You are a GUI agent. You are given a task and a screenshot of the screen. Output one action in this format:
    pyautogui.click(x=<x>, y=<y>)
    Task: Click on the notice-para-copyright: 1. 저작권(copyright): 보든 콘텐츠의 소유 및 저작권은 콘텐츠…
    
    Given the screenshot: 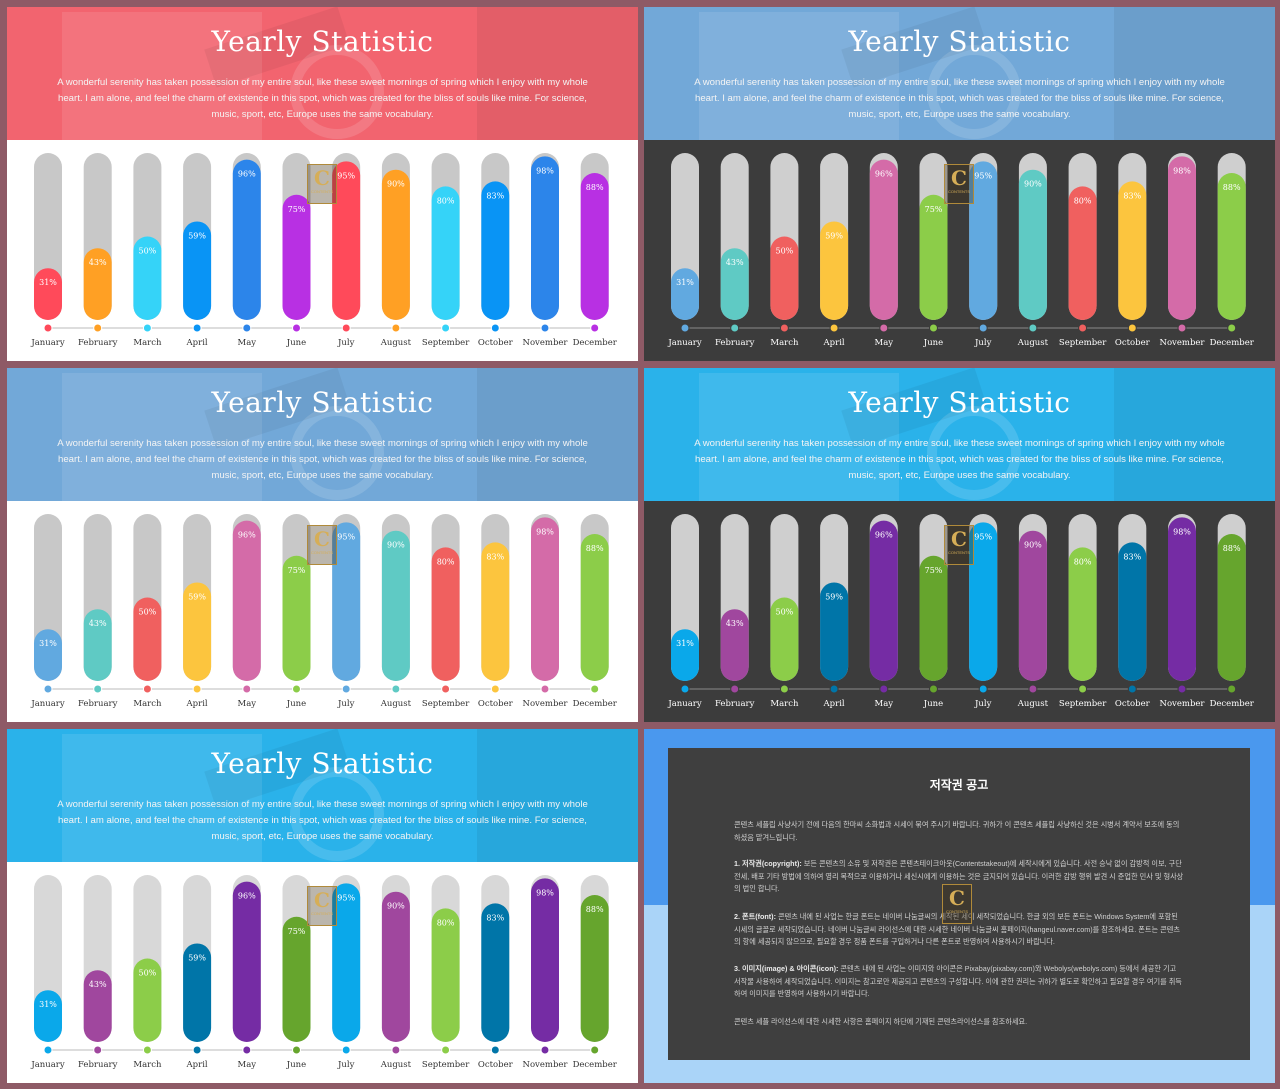 What is the action you would take?
    pyautogui.click(x=959, y=877)
    